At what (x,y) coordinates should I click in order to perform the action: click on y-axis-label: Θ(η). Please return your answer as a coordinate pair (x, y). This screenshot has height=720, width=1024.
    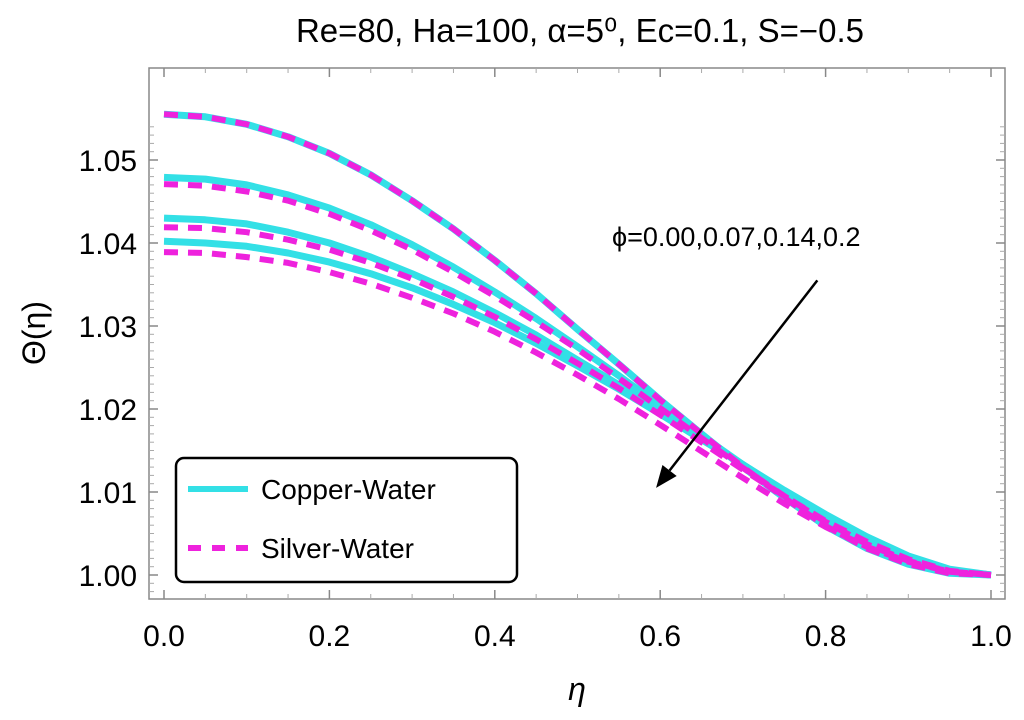
    Looking at the image, I should click on (34, 333).